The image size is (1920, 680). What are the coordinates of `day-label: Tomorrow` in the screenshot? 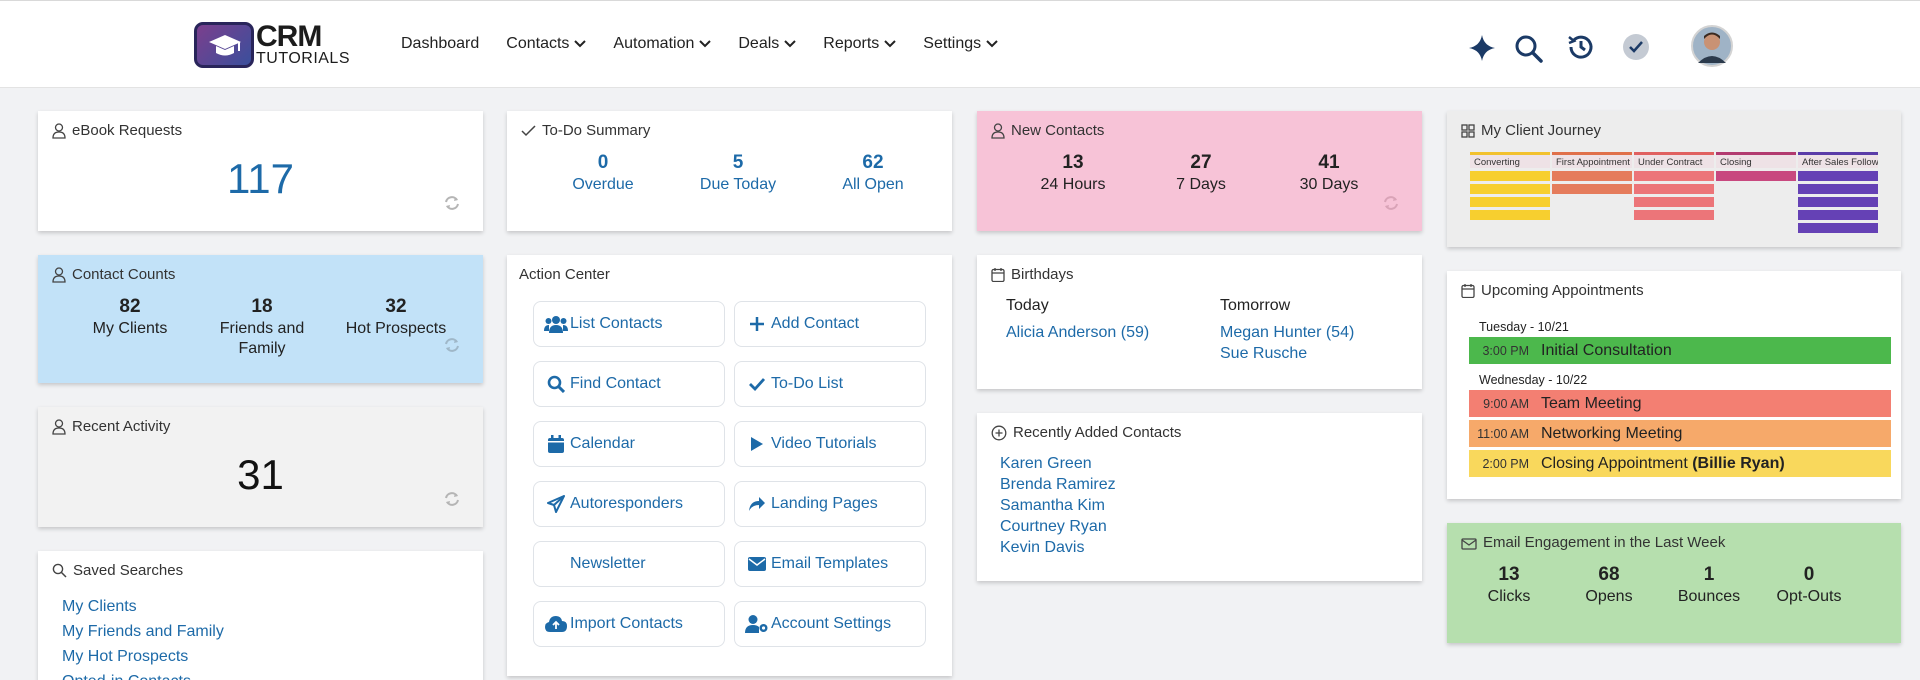 It's located at (1255, 305).